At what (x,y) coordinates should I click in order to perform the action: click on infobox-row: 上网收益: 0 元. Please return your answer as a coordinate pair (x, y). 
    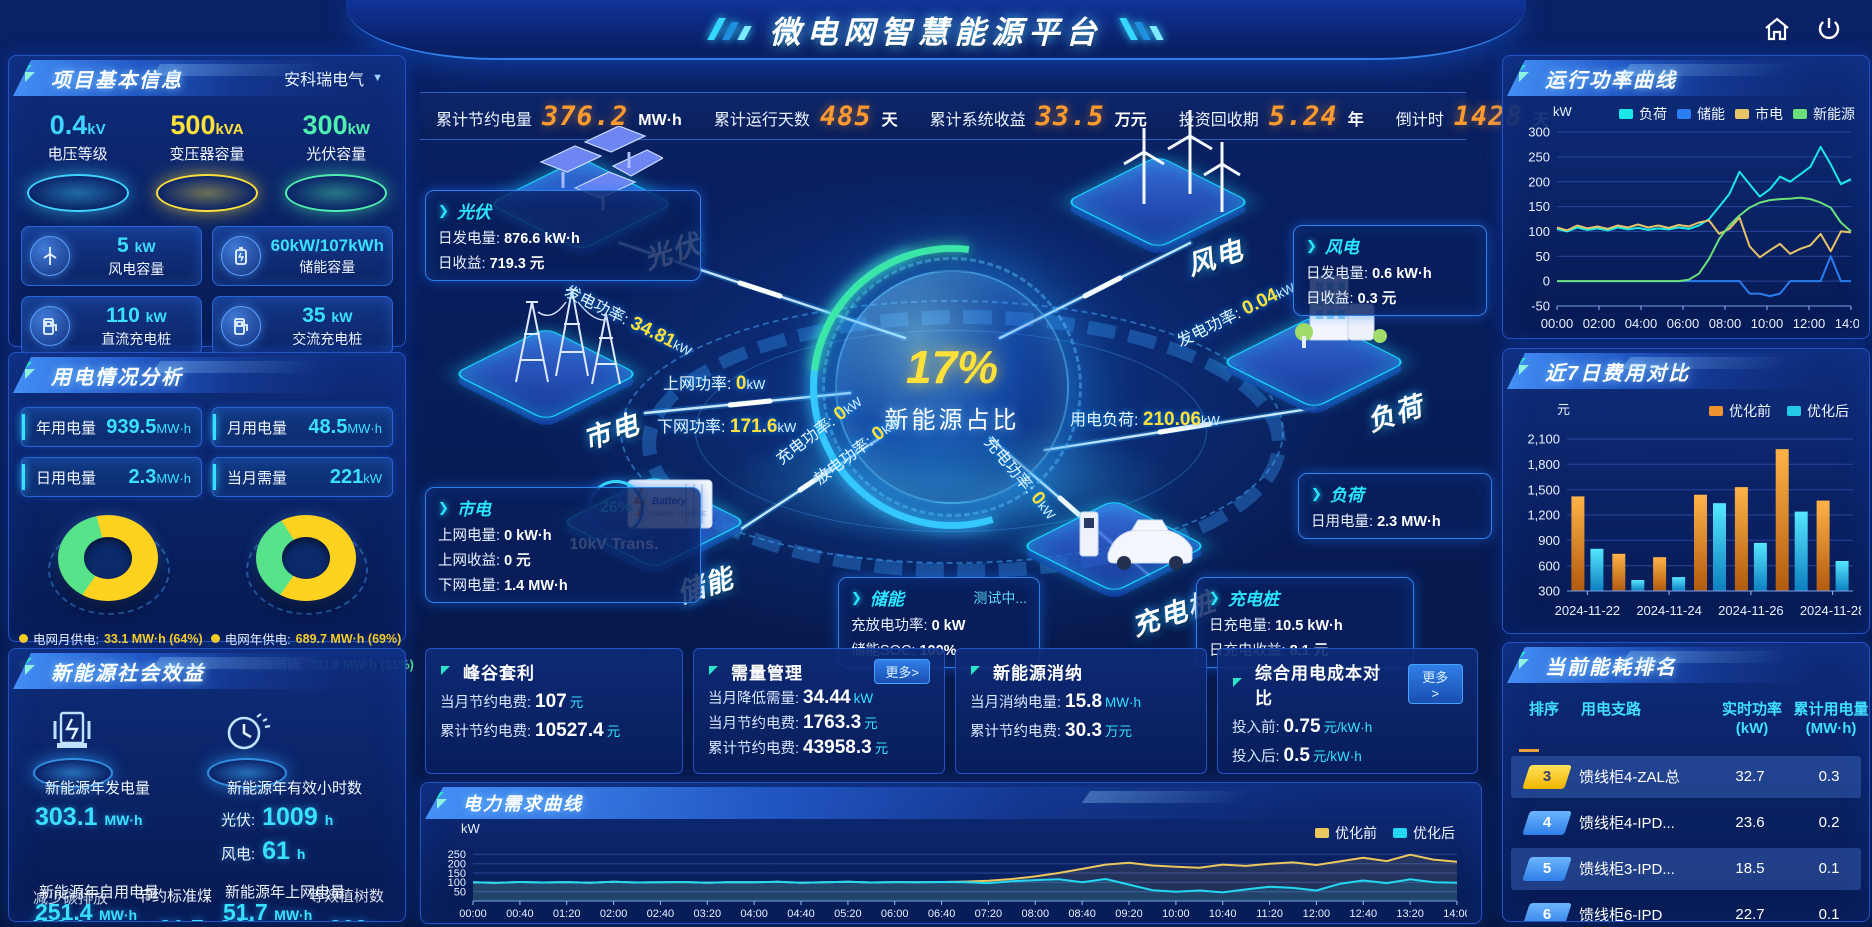
    Looking at the image, I should click on (484, 561).